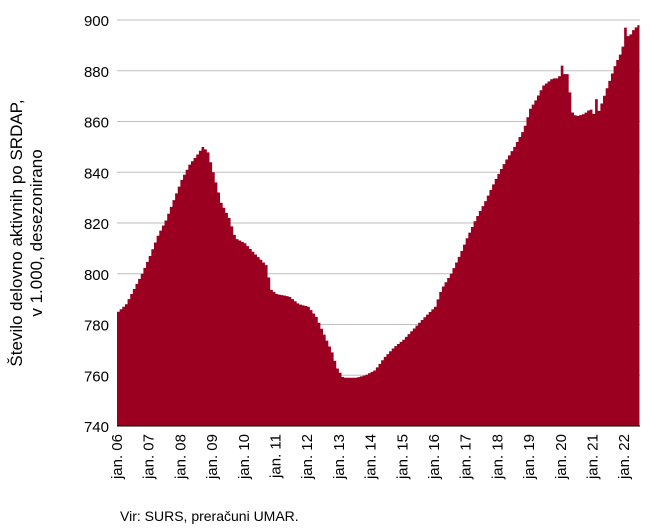 Image resolution: width=650 pixels, height=532 pixels. Describe the element at coordinates (96, 275) in the screenshot. I see `y-tick-label: 800` at that location.